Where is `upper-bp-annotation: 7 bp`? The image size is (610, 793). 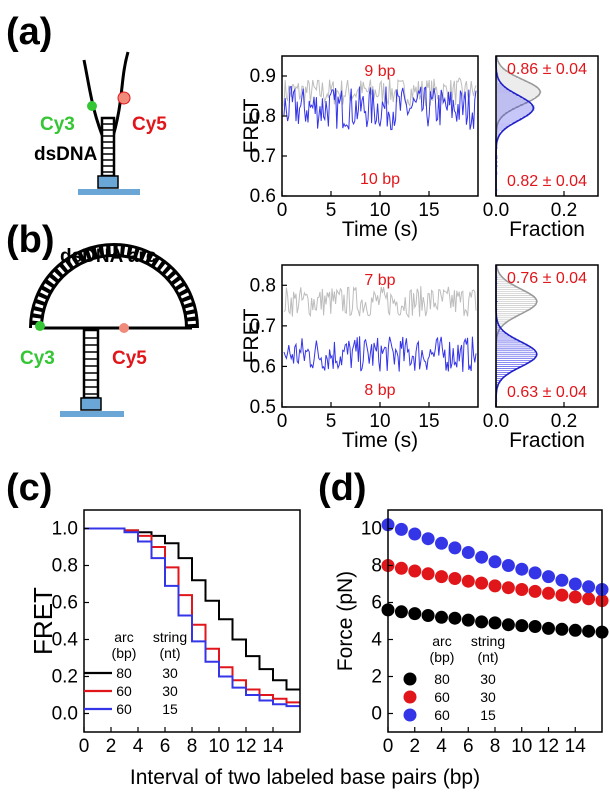
upper-bp-annotation: 7 bp is located at coordinates (379, 280).